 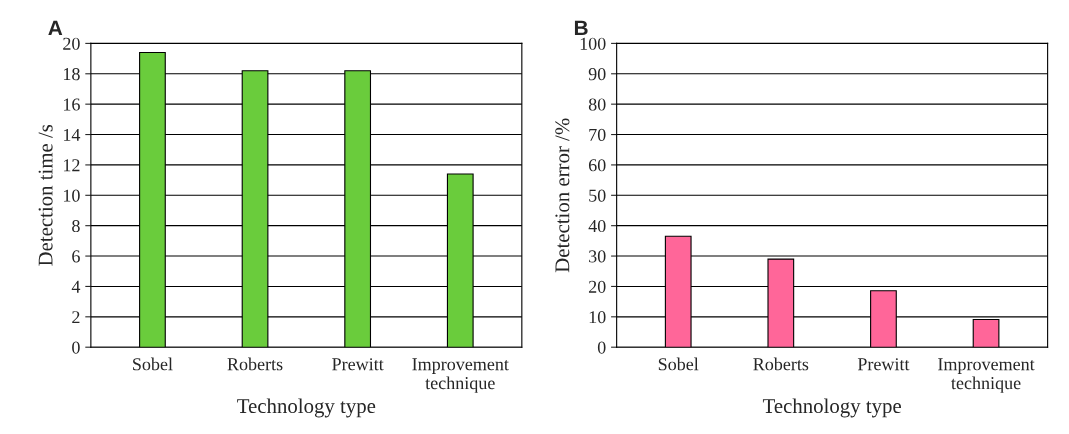 What do you see at coordinates (986, 333) in the screenshot?
I see `bar` at bounding box center [986, 333].